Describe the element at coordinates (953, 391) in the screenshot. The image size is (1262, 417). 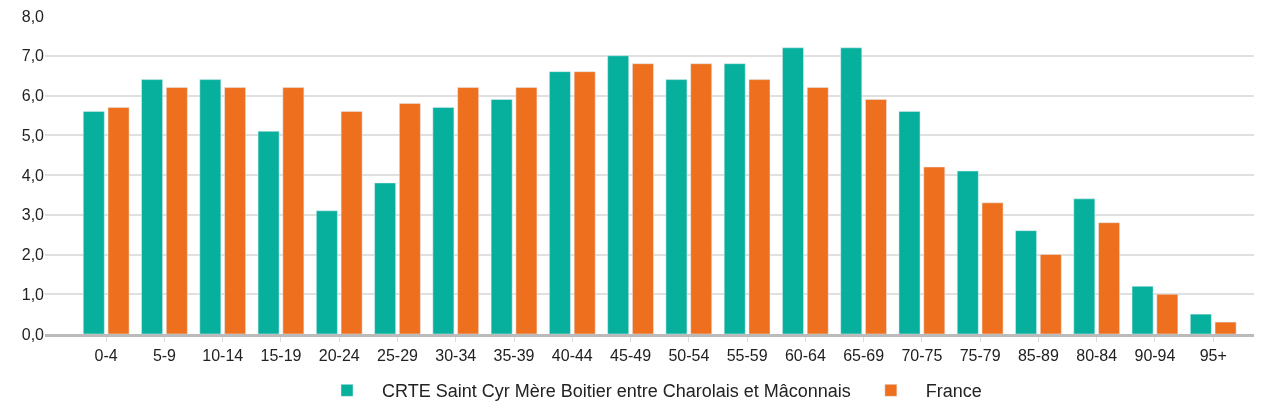
I see `legend-label: France` at that location.